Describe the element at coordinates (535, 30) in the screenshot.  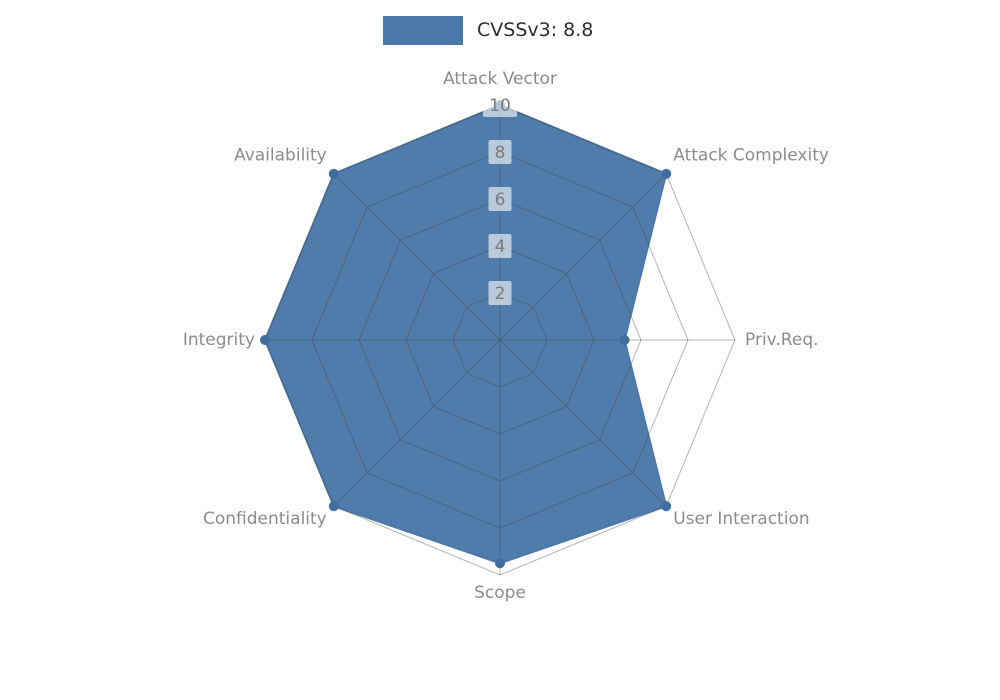
I see `legend-label: CVSSv3: 8.8` at that location.